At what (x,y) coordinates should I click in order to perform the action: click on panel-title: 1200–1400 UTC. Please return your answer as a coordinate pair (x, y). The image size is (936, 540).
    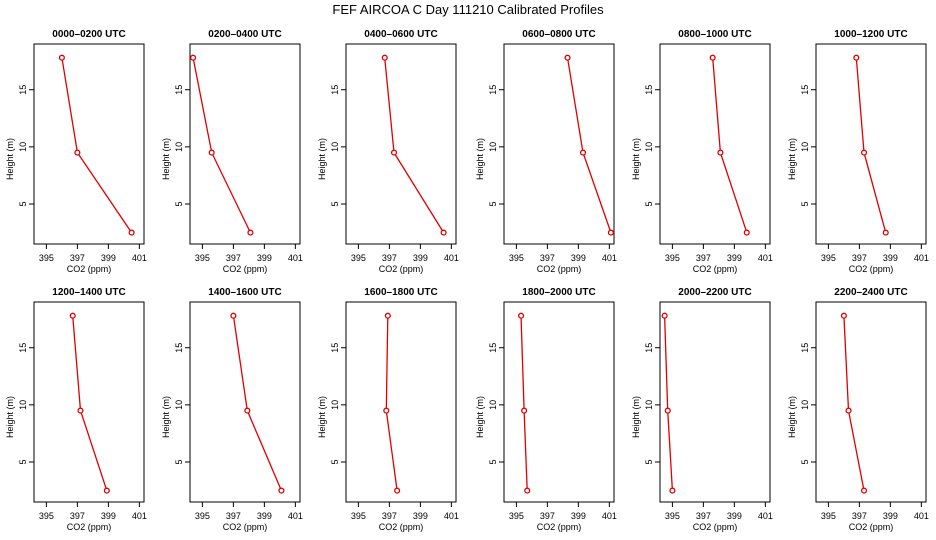
    Looking at the image, I should click on (88, 292).